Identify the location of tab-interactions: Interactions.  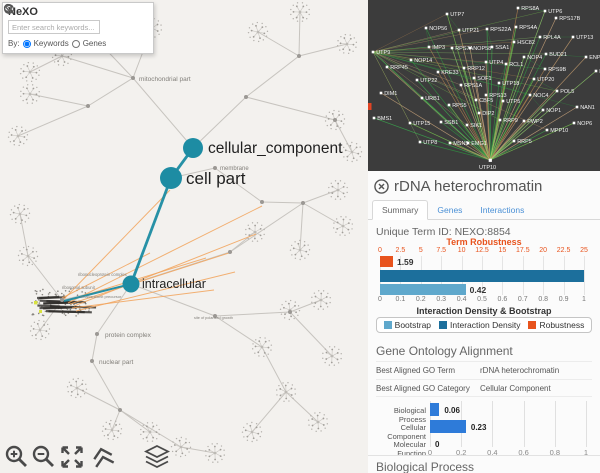
(502, 210).